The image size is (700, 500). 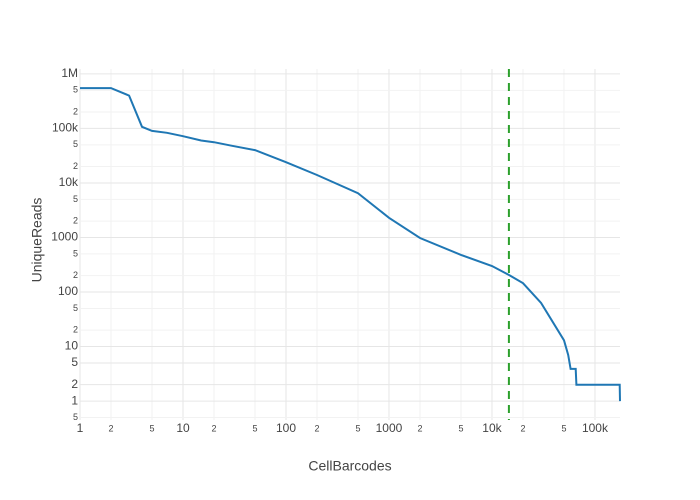 I want to click on y-tick-label: 100, so click(x=68, y=291).